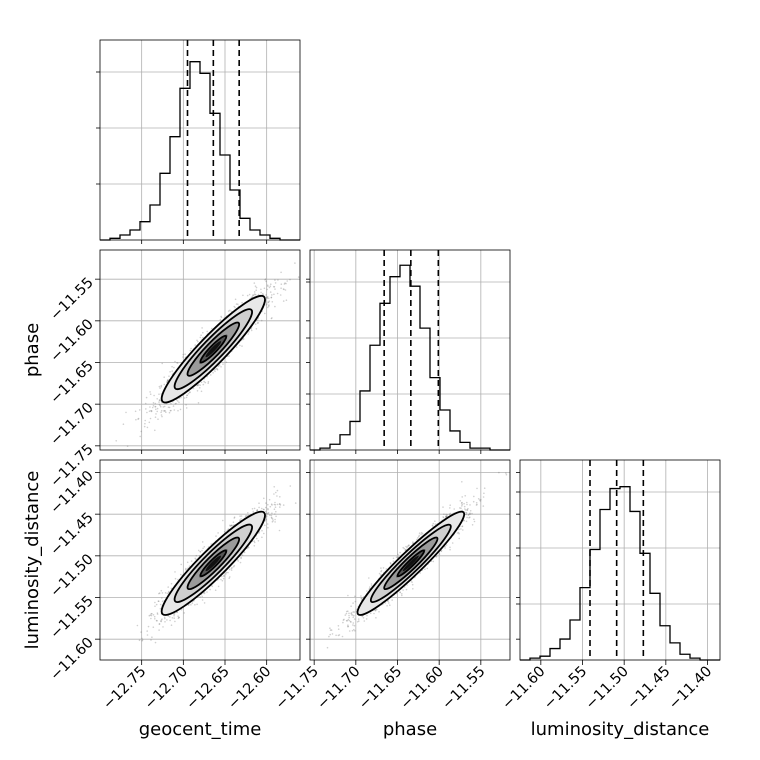  I want to click on y-tick-label: −11.70, so click(72, 424).